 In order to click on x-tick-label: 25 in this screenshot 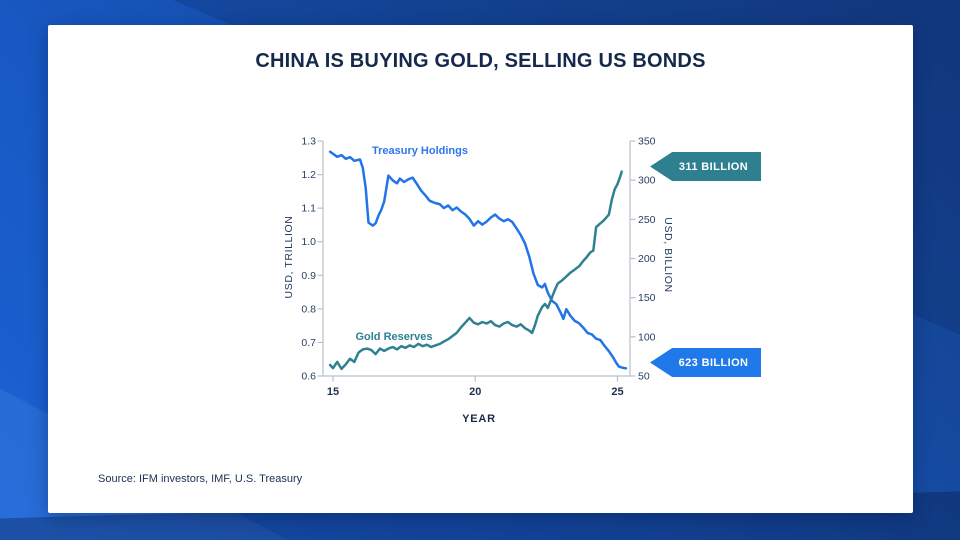, I will do `click(617, 392)`.